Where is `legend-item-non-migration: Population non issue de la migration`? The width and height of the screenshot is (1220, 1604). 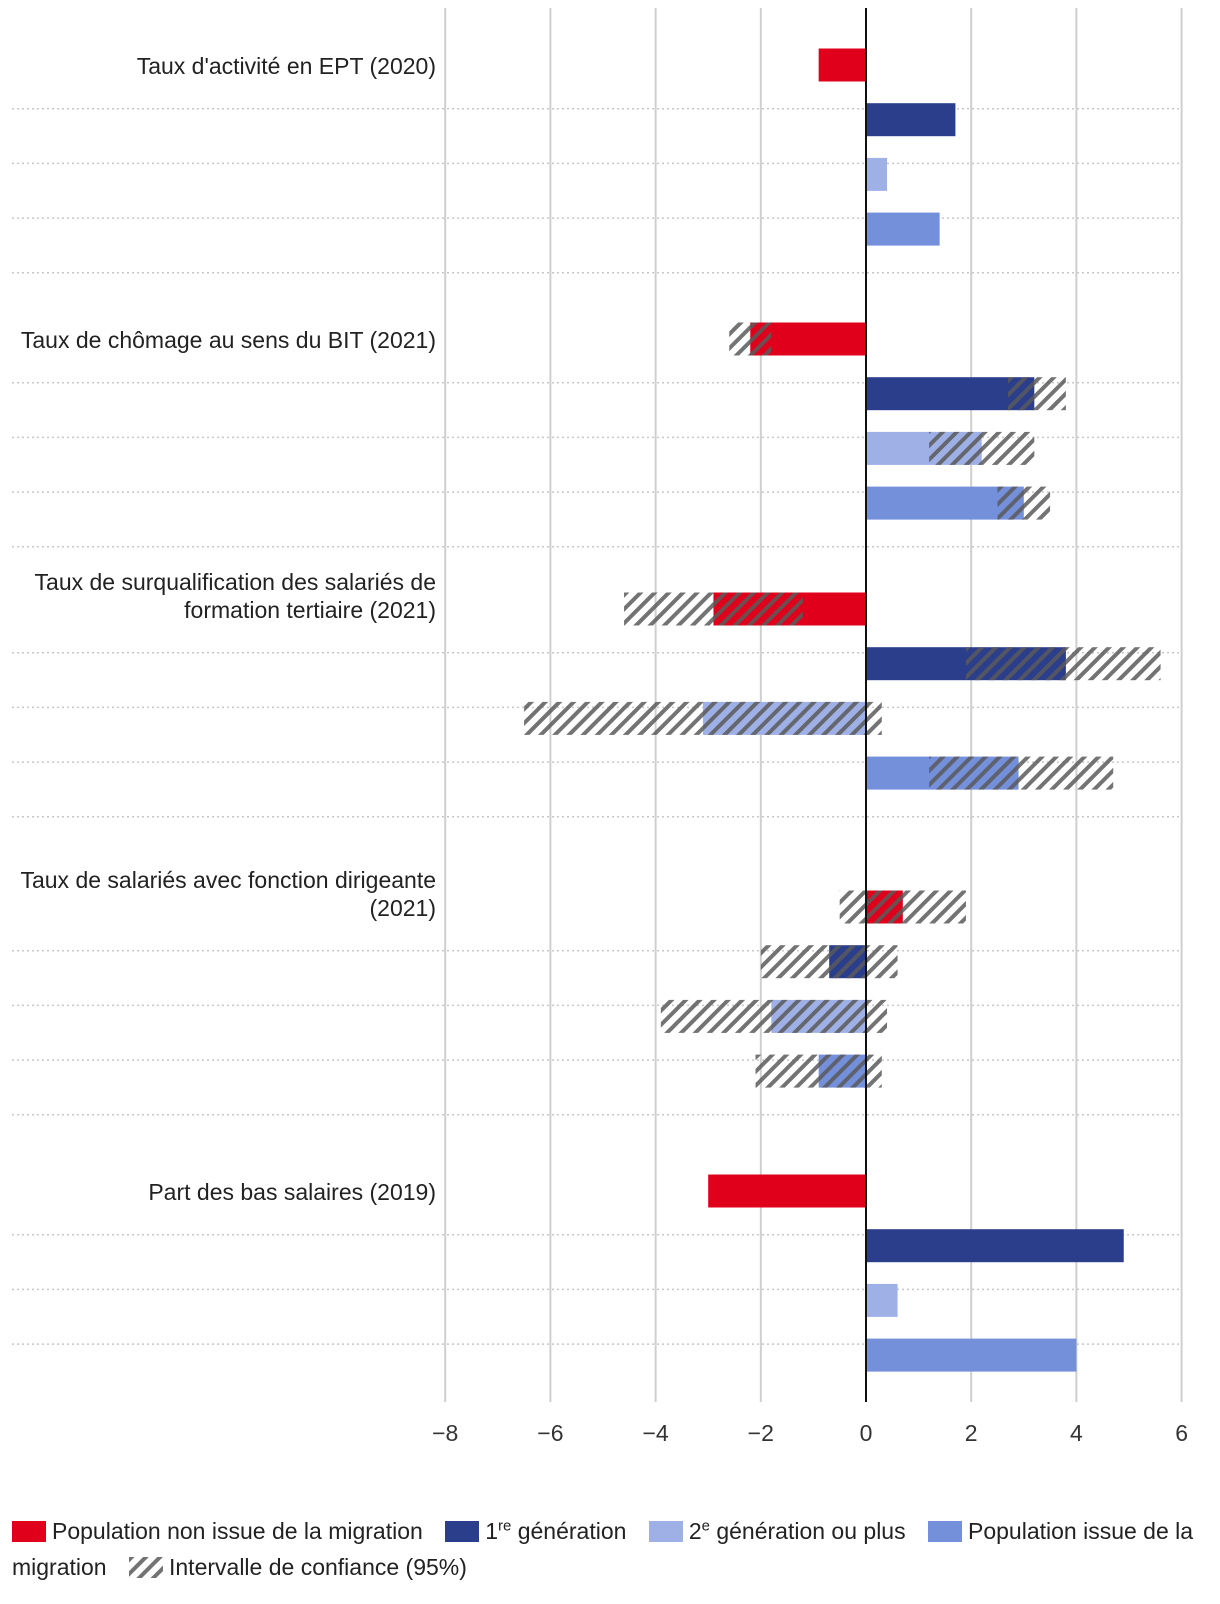
legend-item-non-migration: Population non issue de la migration is located at coordinates (217, 1531).